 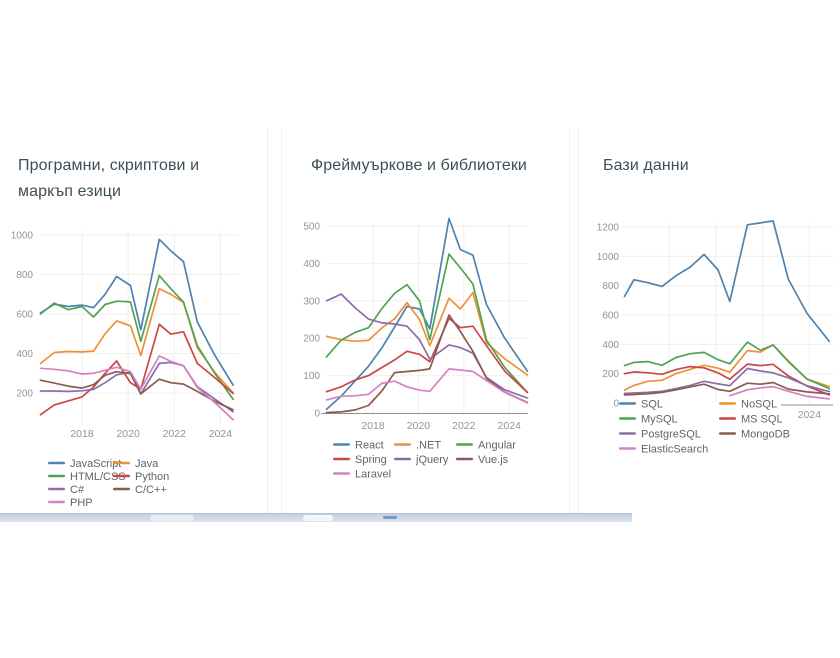 I want to click on title-line: маркъп езици, so click(x=70, y=191).